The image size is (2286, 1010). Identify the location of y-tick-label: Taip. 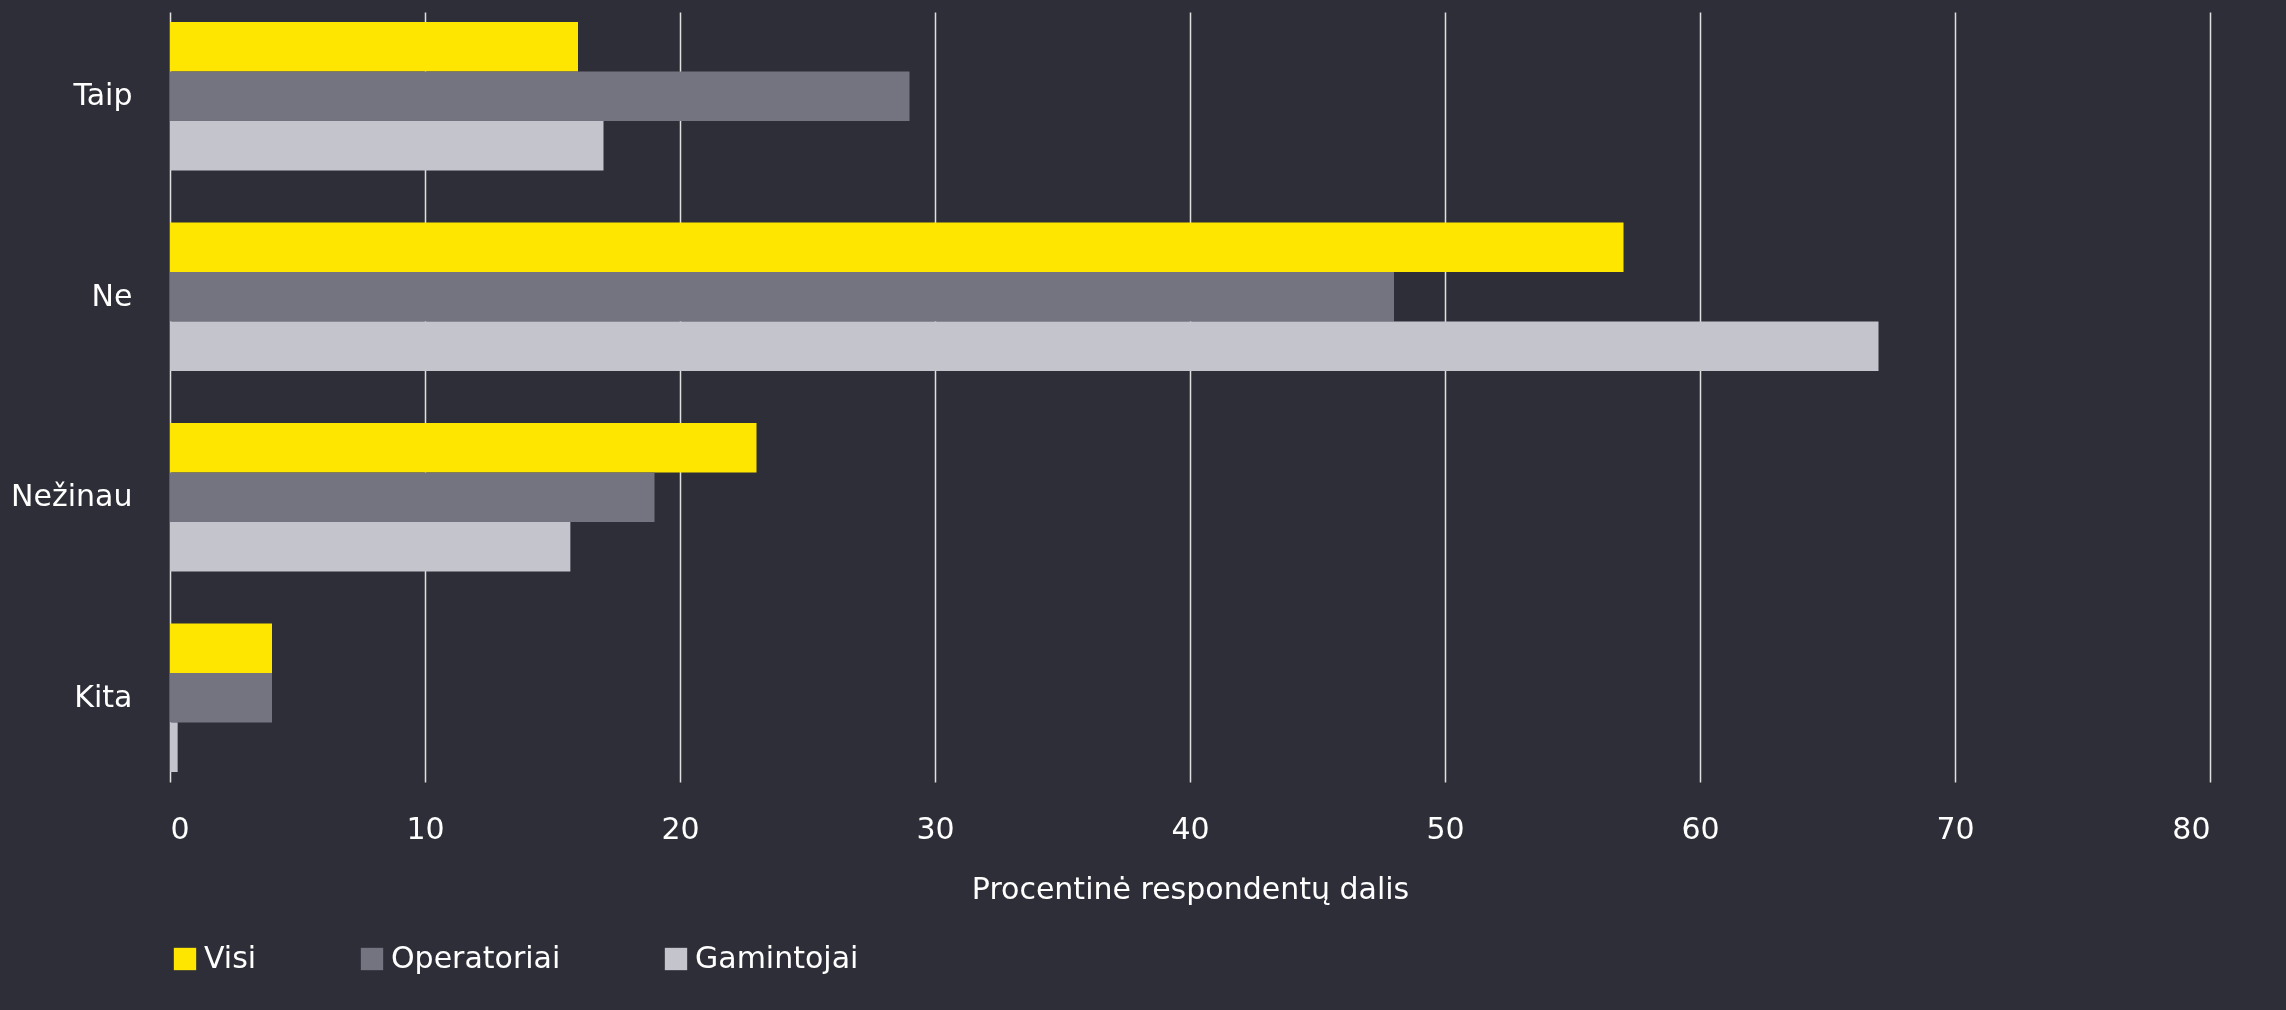
(102, 95).